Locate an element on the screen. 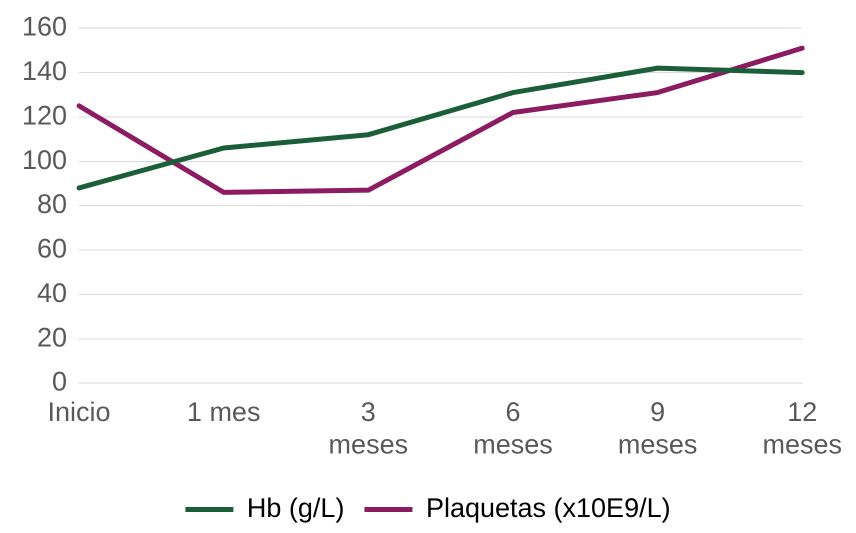  y-tick-label: 140 is located at coordinates (45, 71).